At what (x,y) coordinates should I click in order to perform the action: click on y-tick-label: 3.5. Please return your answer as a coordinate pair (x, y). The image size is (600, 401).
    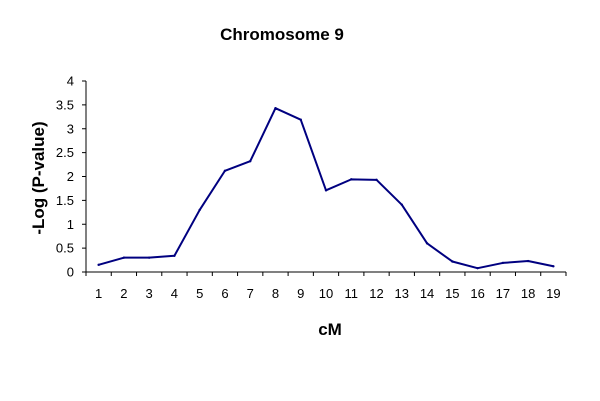
    Looking at the image, I should click on (65, 104).